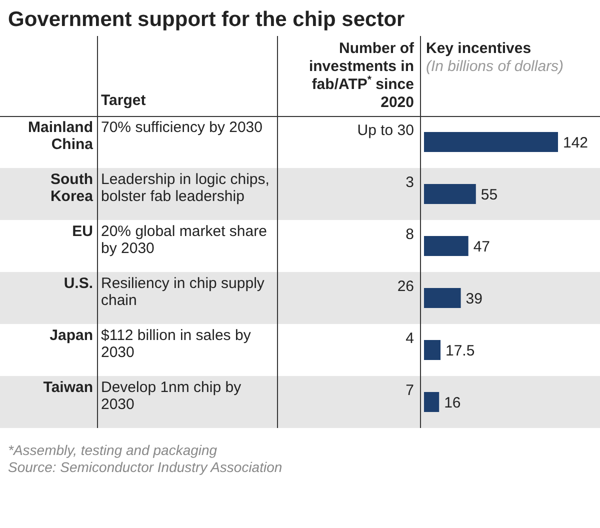 This screenshot has width=600, height=528. Describe the element at coordinates (460, 351) in the screenshot. I see `data-label: 17.5` at that location.